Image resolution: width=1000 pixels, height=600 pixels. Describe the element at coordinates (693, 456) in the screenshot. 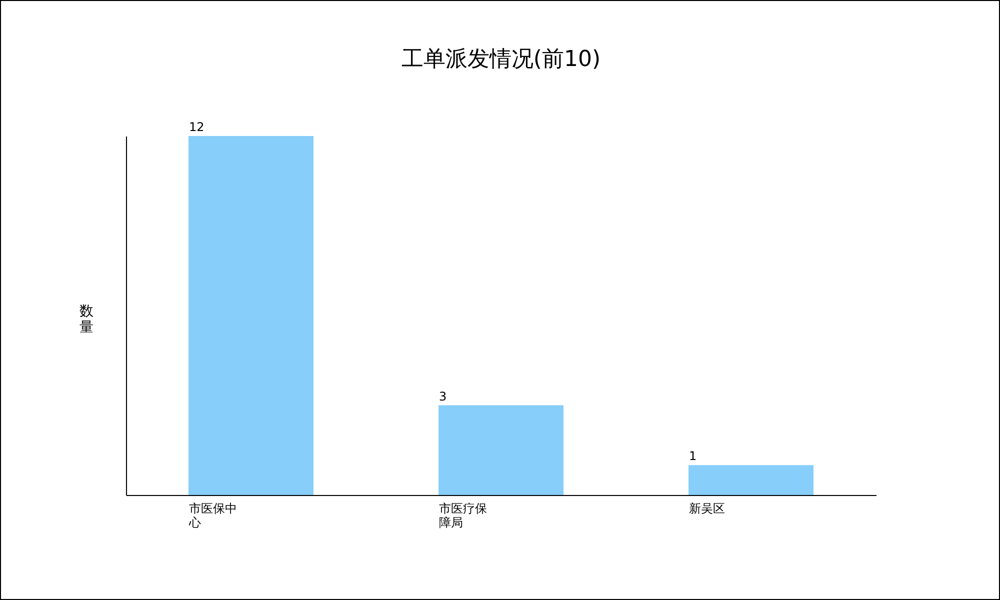

I see `data-label: 1` at that location.